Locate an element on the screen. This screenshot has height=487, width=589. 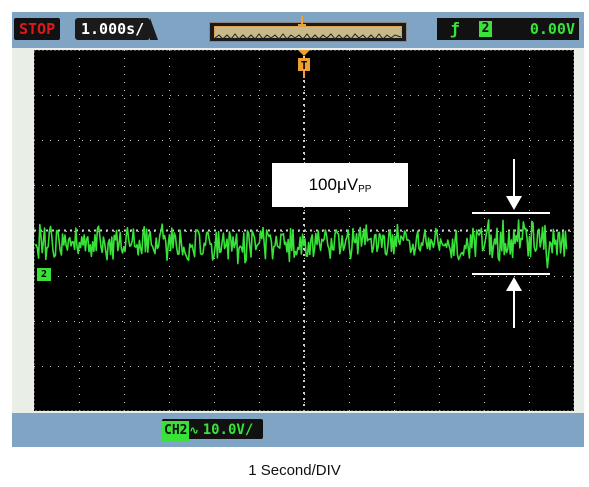
channel-bar: CH2 ∿ 10.0V/ is located at coordinates (298, 430).